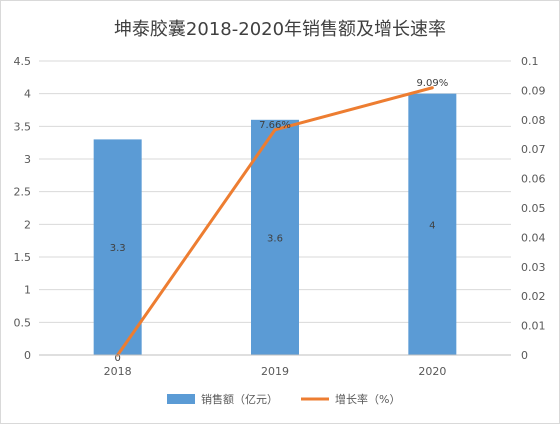  Describe the element at coordinates (367, 399) in the screenshot. I see `legend-line-label: 增长率（%）` at that location.